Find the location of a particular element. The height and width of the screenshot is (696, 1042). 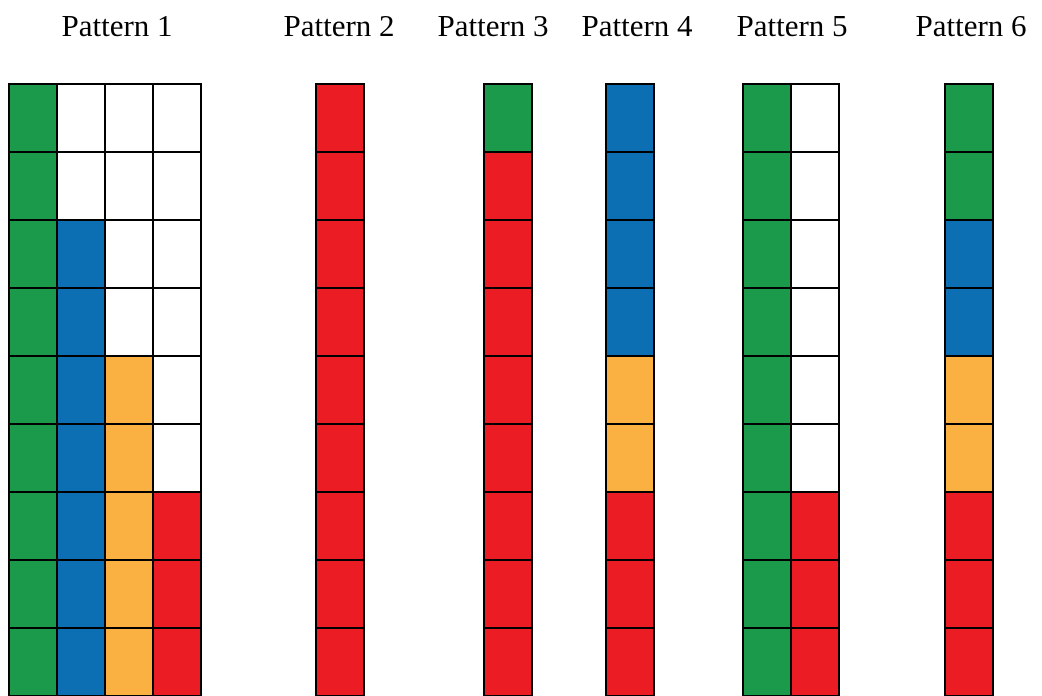

pattern-4-title: Pattern 4 is located at coordinates (637, 25).